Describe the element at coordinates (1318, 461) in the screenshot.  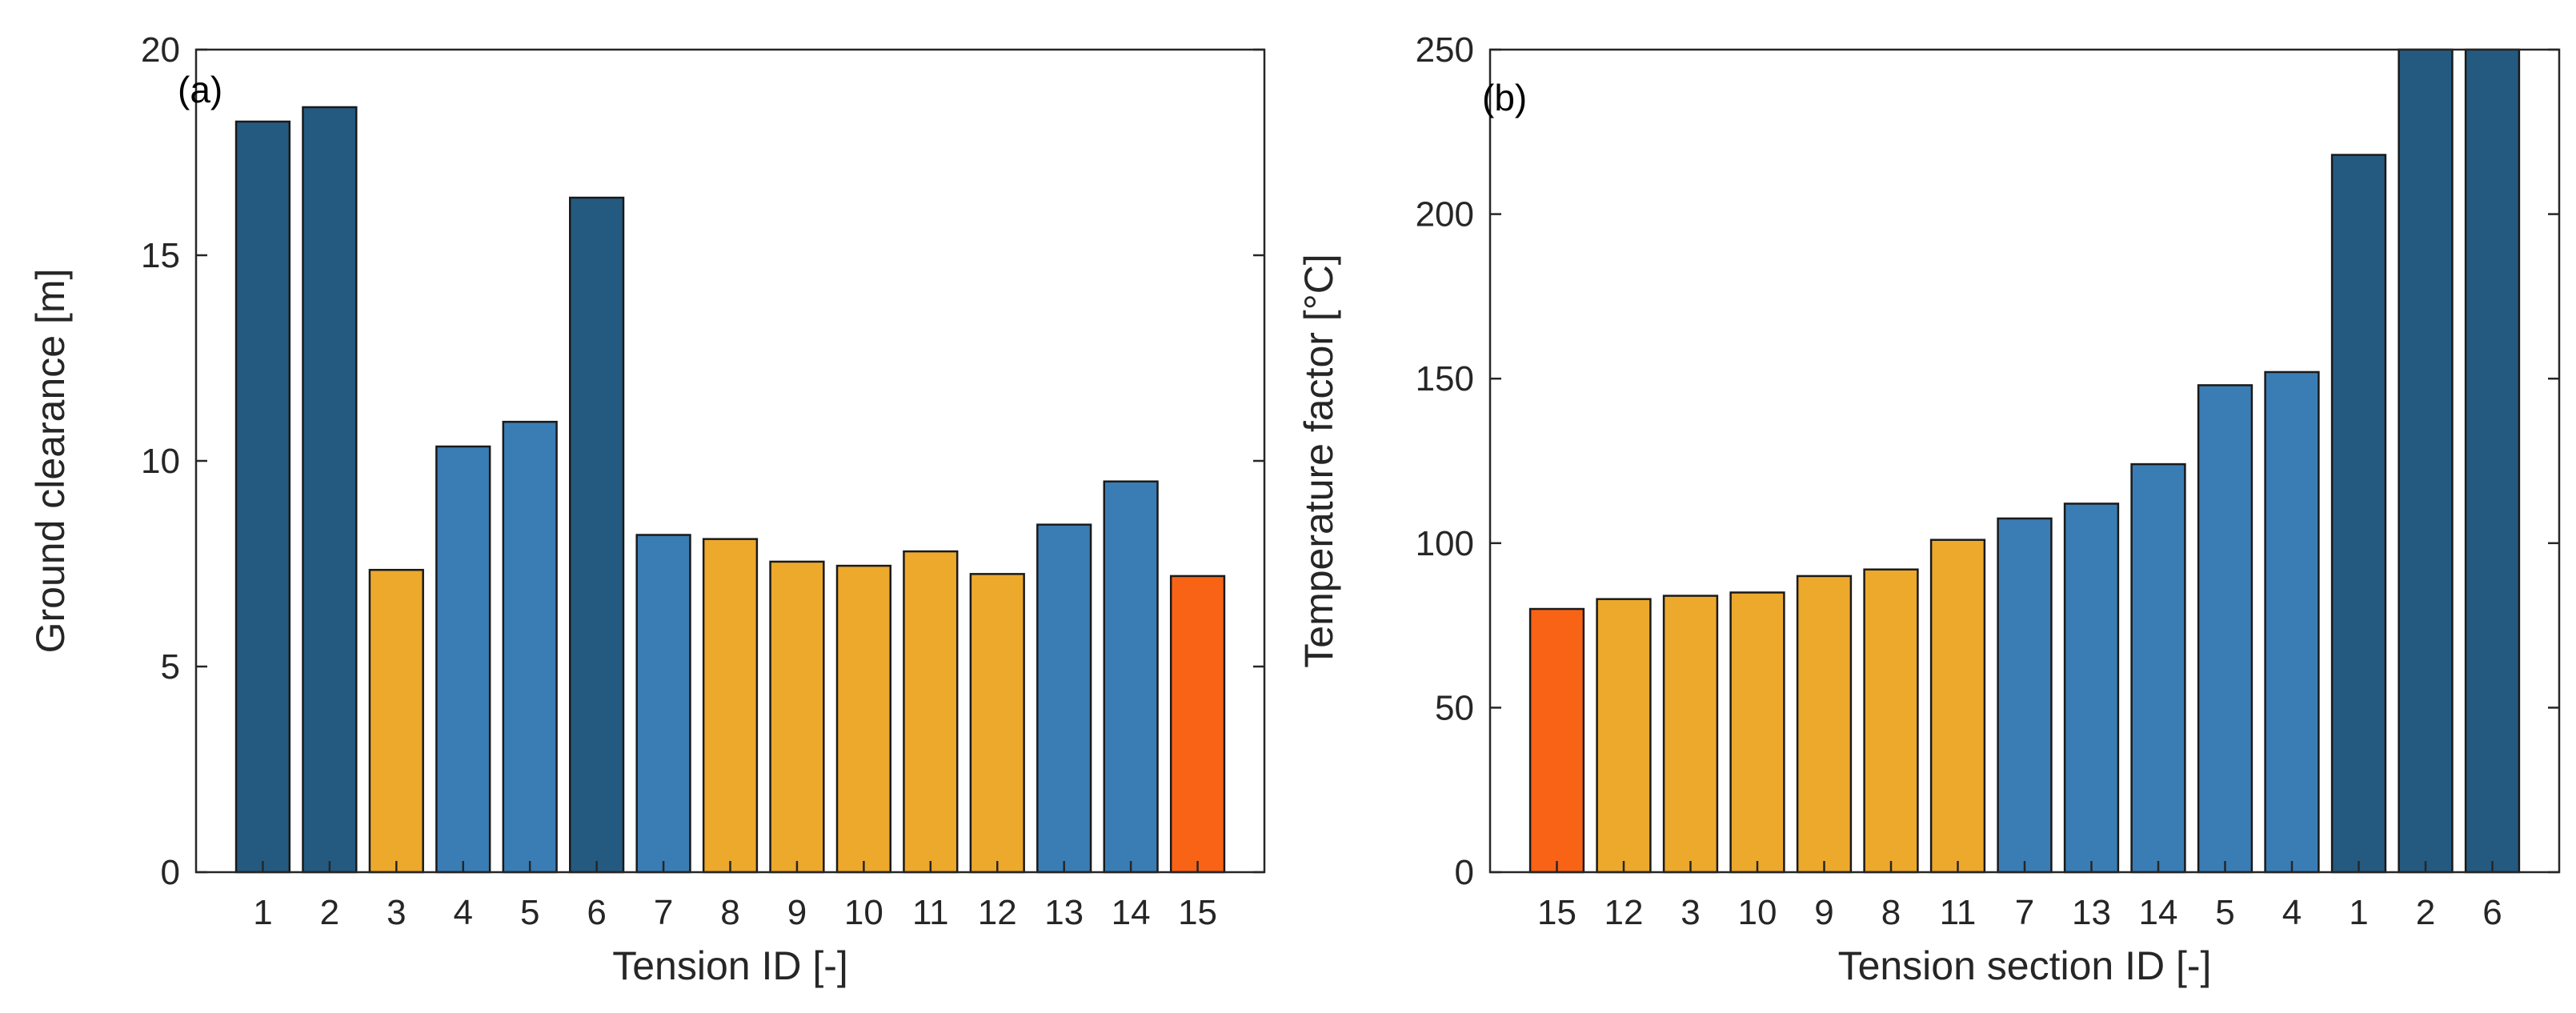
I see `y-axis-title: Temperature factor [°C]` at that location.